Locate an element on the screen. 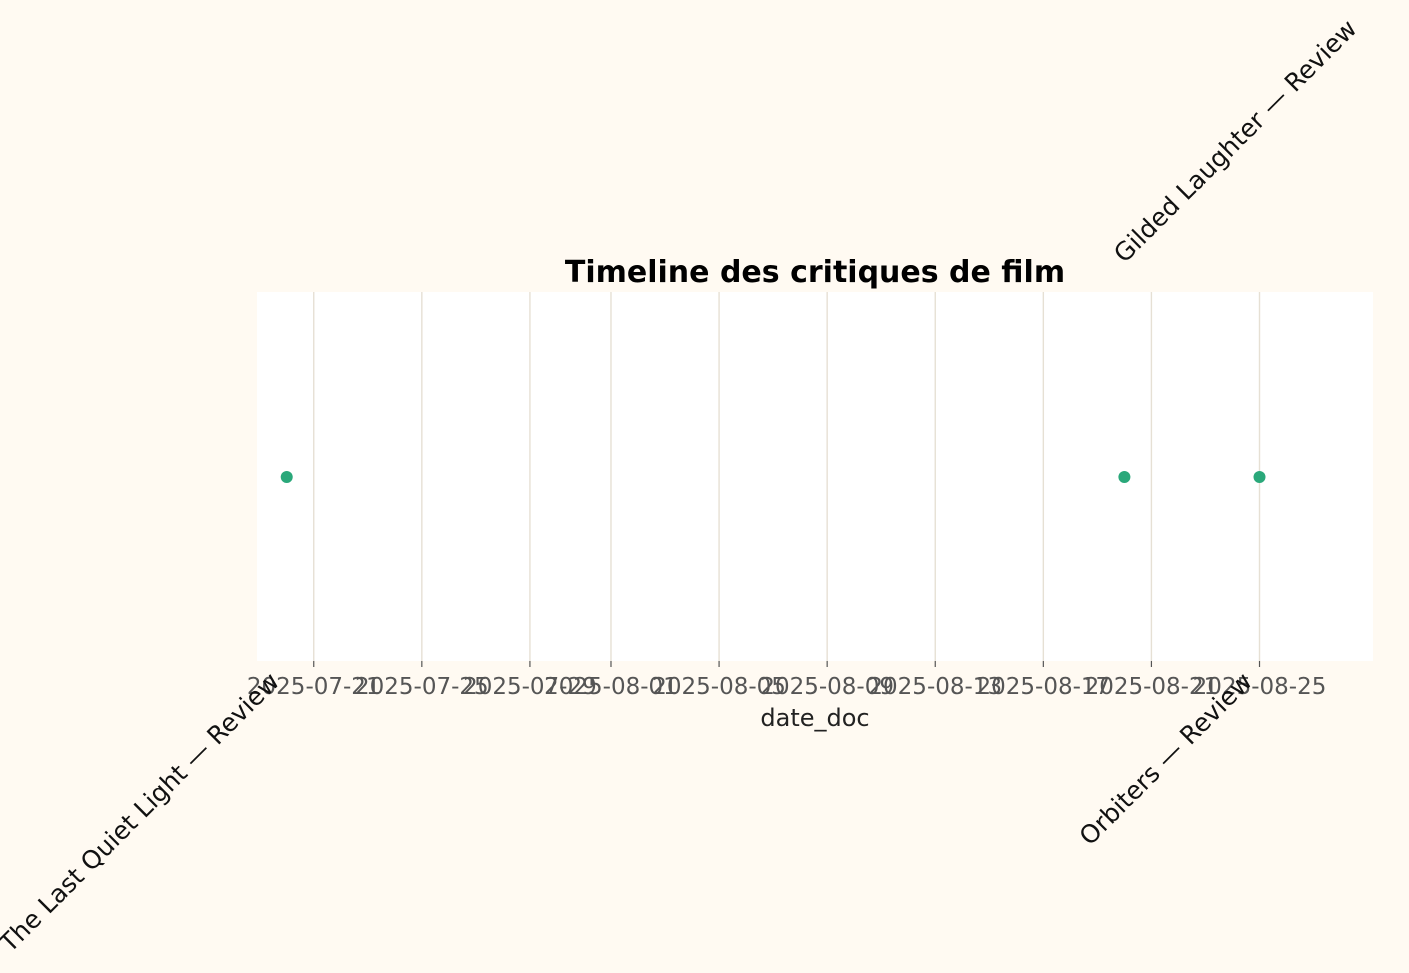  x-tick-label: 2025-08-01 is located at coordinates (611, 687).